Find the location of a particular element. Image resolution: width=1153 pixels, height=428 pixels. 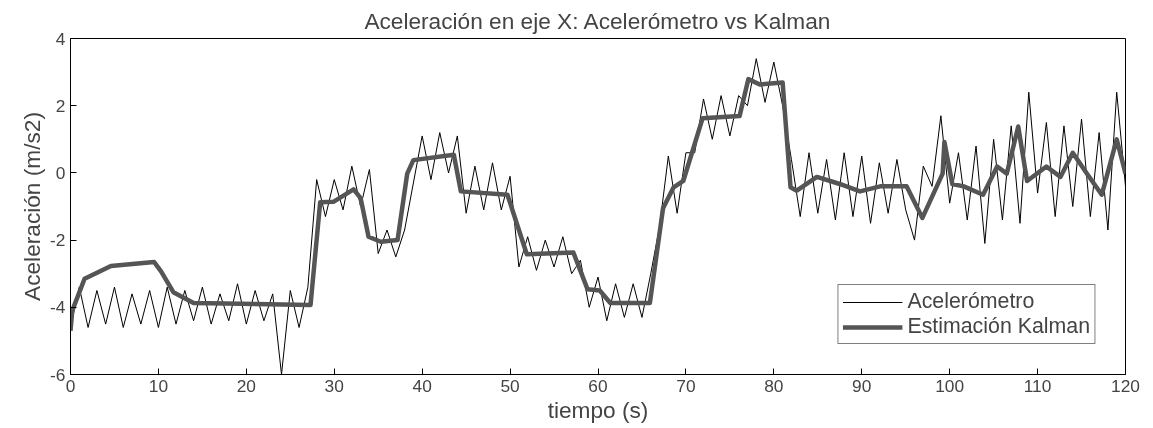

chart-title: Aceleración en eje X: Acelerómetro vs Kalman is located at coordinates (597, 20).